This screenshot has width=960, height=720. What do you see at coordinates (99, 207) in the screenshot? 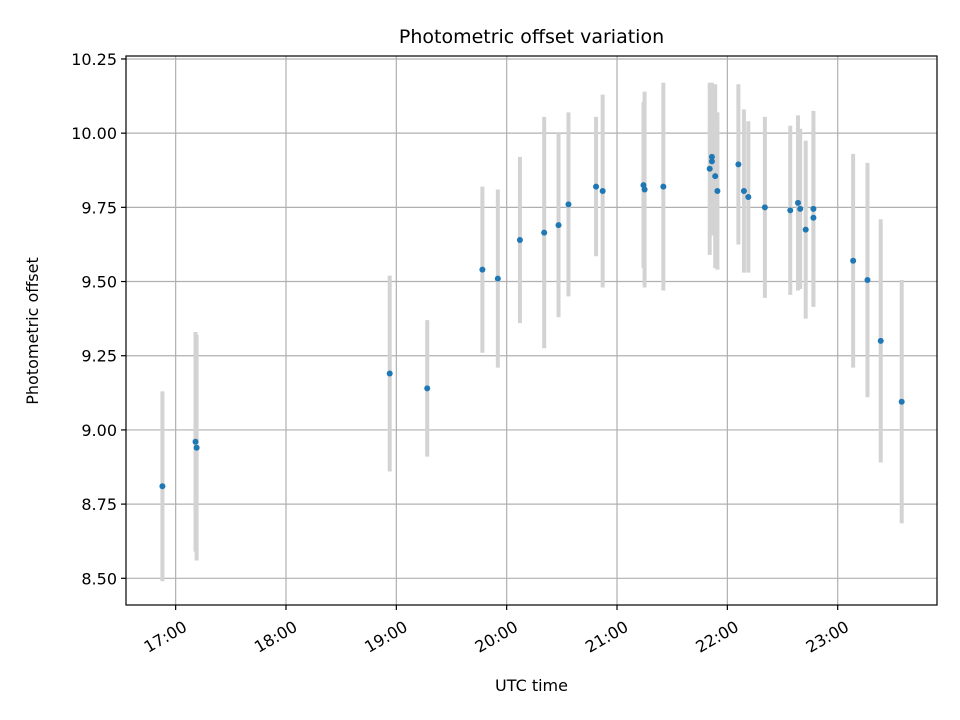
I see `y-tick-label: 9.75` at bounding box center [99, 207].